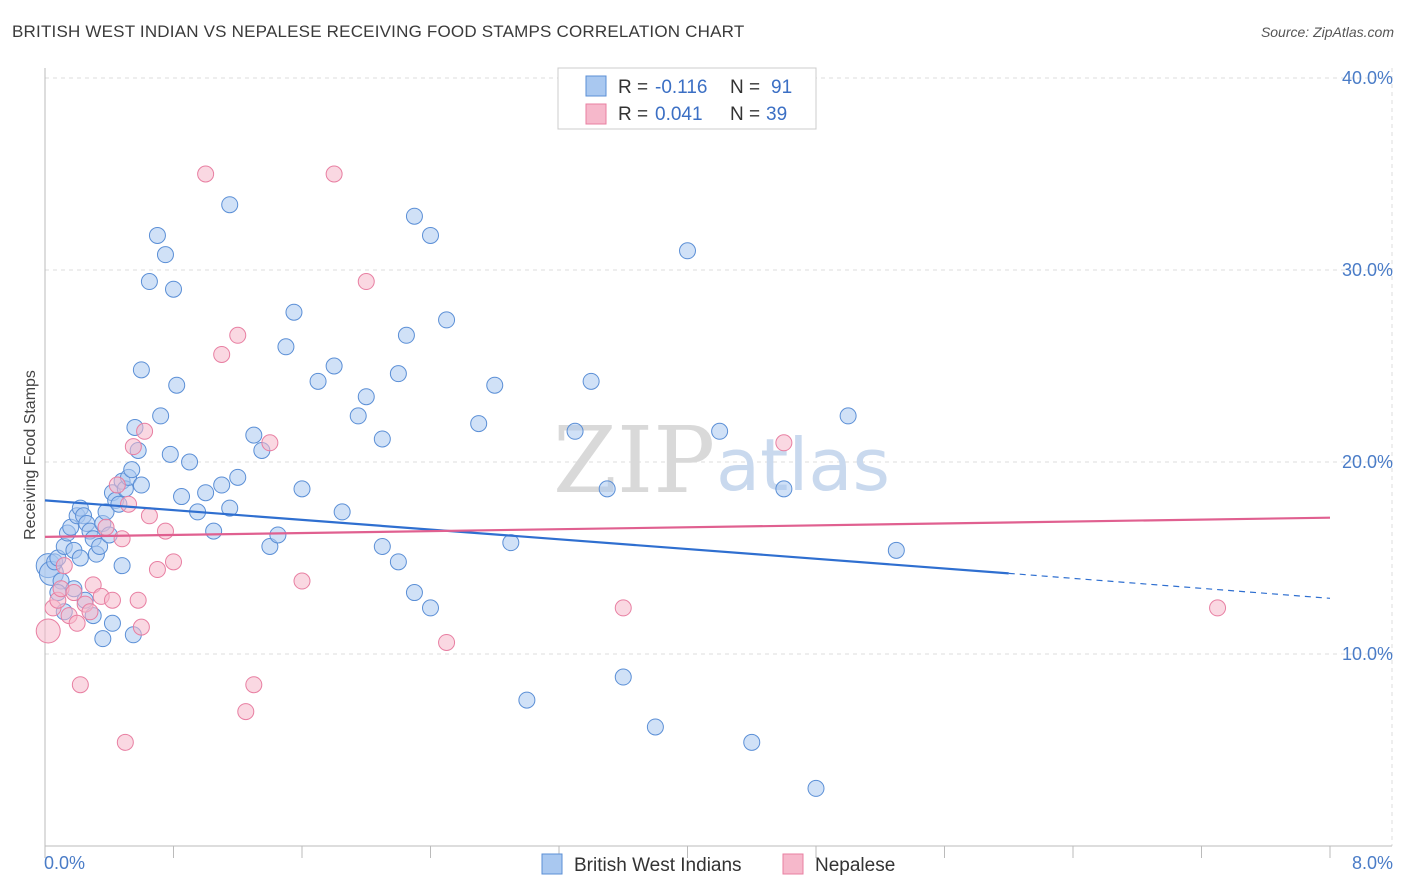 Image resolution: width=1406 pixels, height=892 pixels. I want to click on legend-r-value: 0.041, so click(679, 114).